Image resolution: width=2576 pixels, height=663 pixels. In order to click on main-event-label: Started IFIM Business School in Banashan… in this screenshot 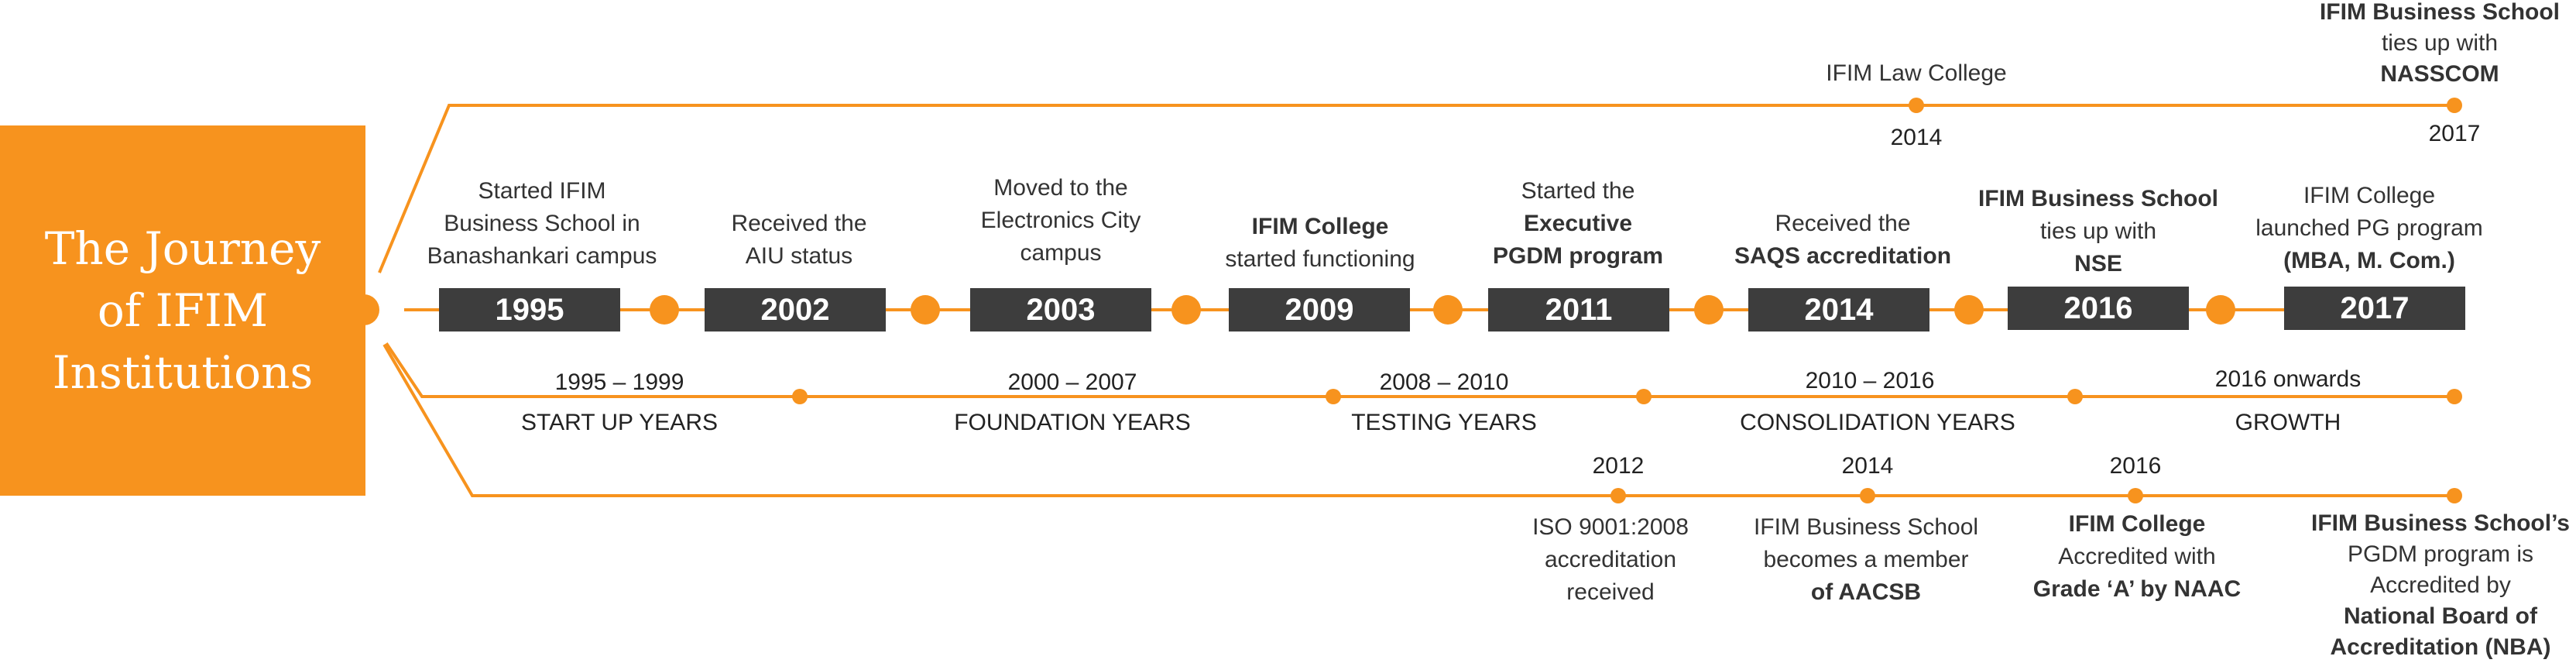, I will do `click(542, 224)`.